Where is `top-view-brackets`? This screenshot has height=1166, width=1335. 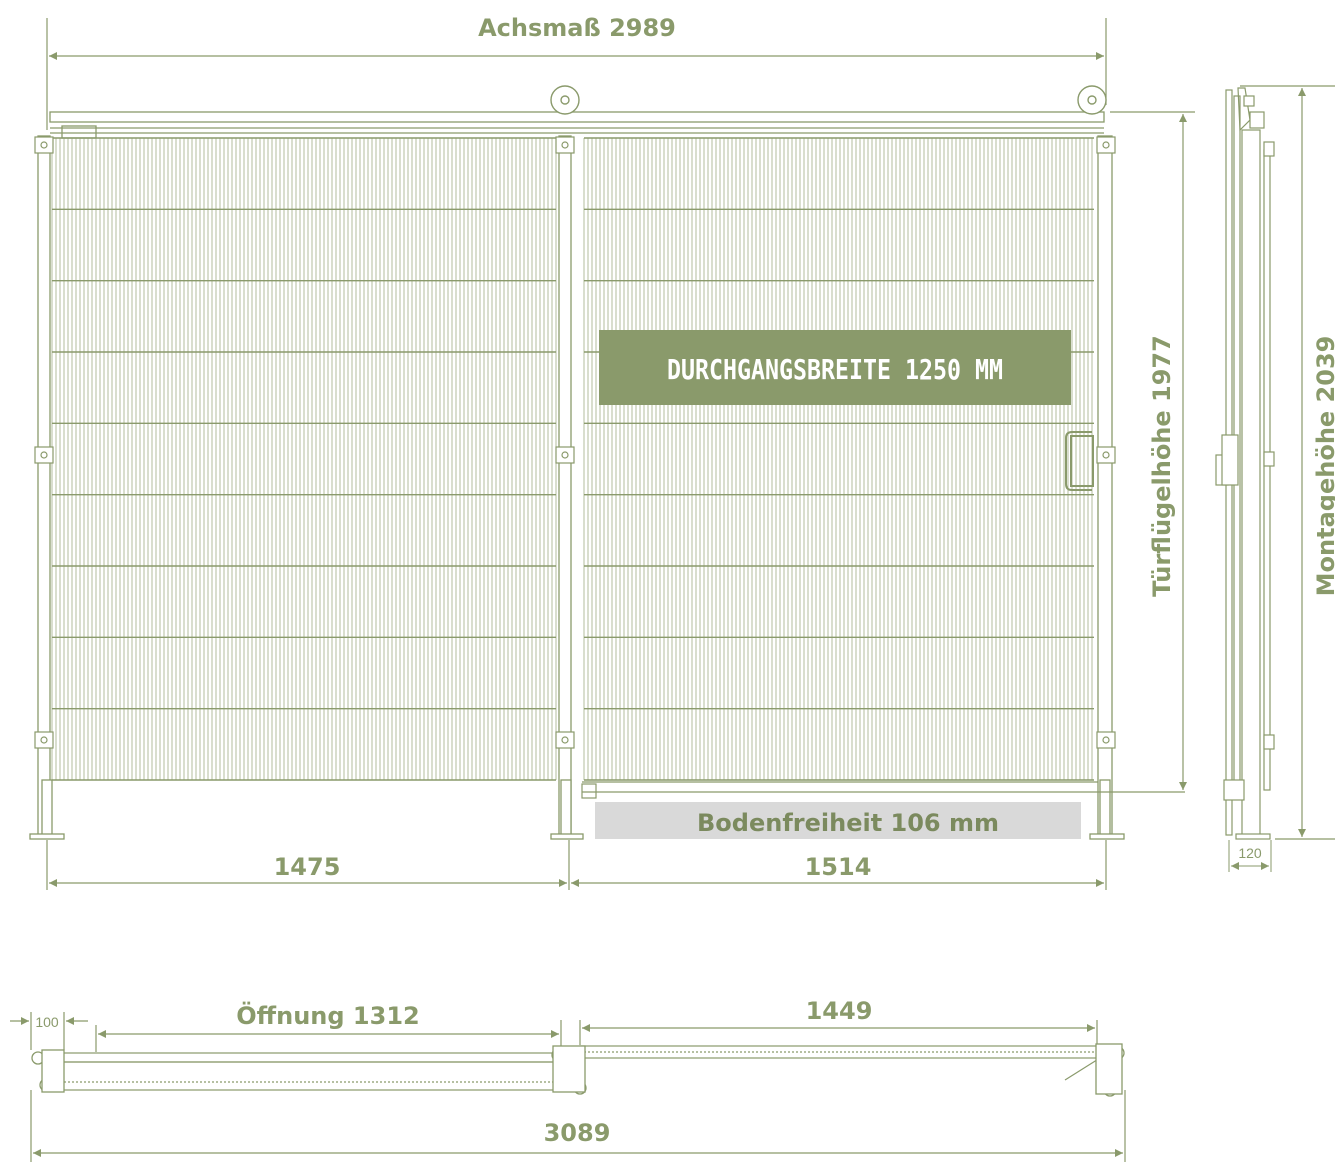 top-view-brackets is located at coordinates (578, 1070).